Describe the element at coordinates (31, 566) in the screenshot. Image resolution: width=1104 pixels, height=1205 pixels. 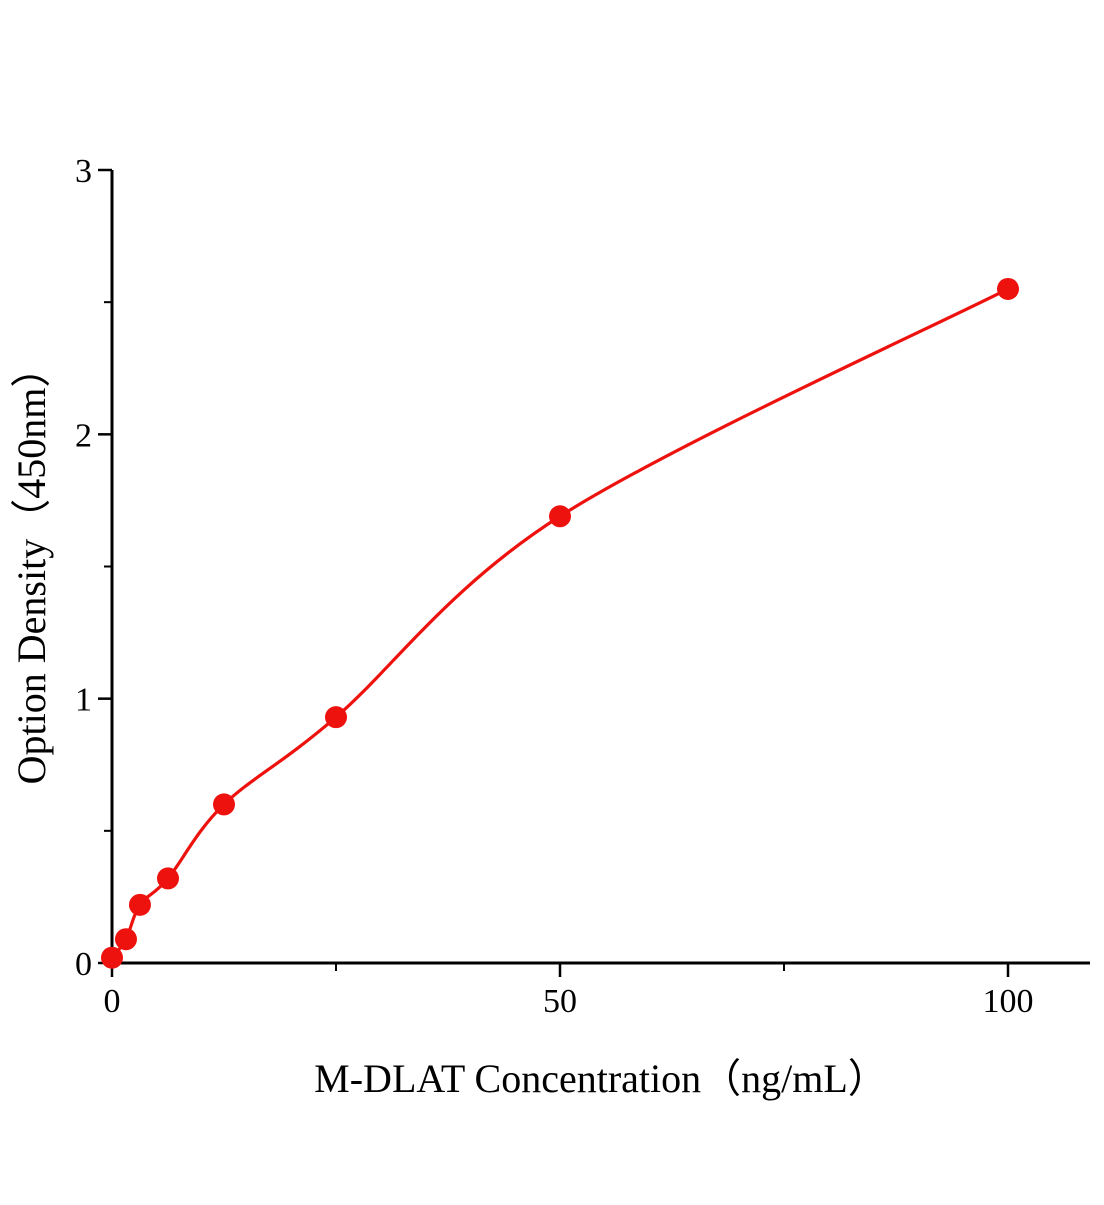
I see `y-axis-title: Option Density（450nm）` at that location.